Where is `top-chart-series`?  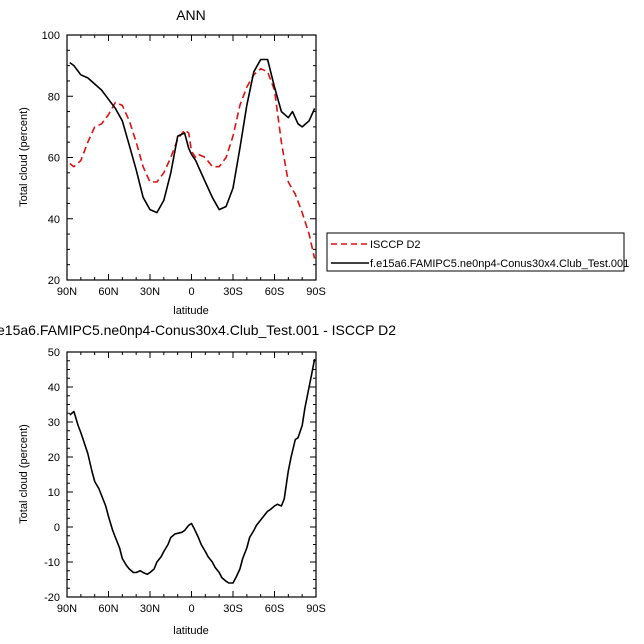
top-chart-series is located at coordinates (192, 158).